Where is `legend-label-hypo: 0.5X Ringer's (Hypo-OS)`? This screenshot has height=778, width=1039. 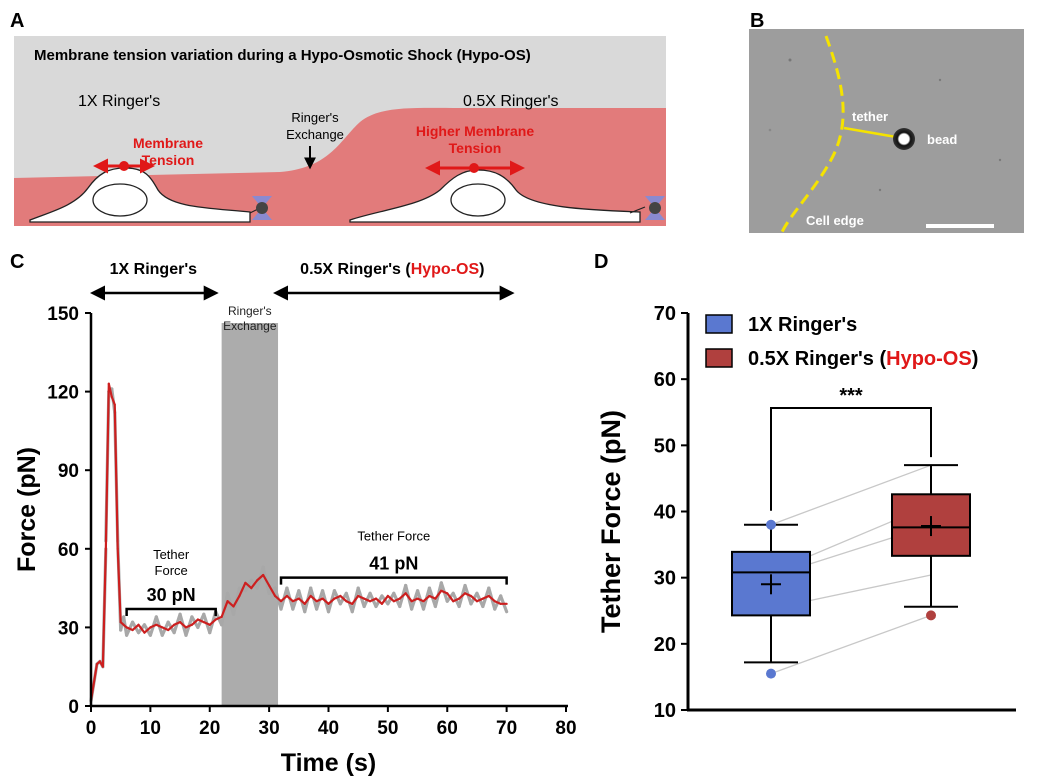
legend-label-hypo: 0.5X Ringer's (Hypo-OS) is located at coordinates (863, 359).